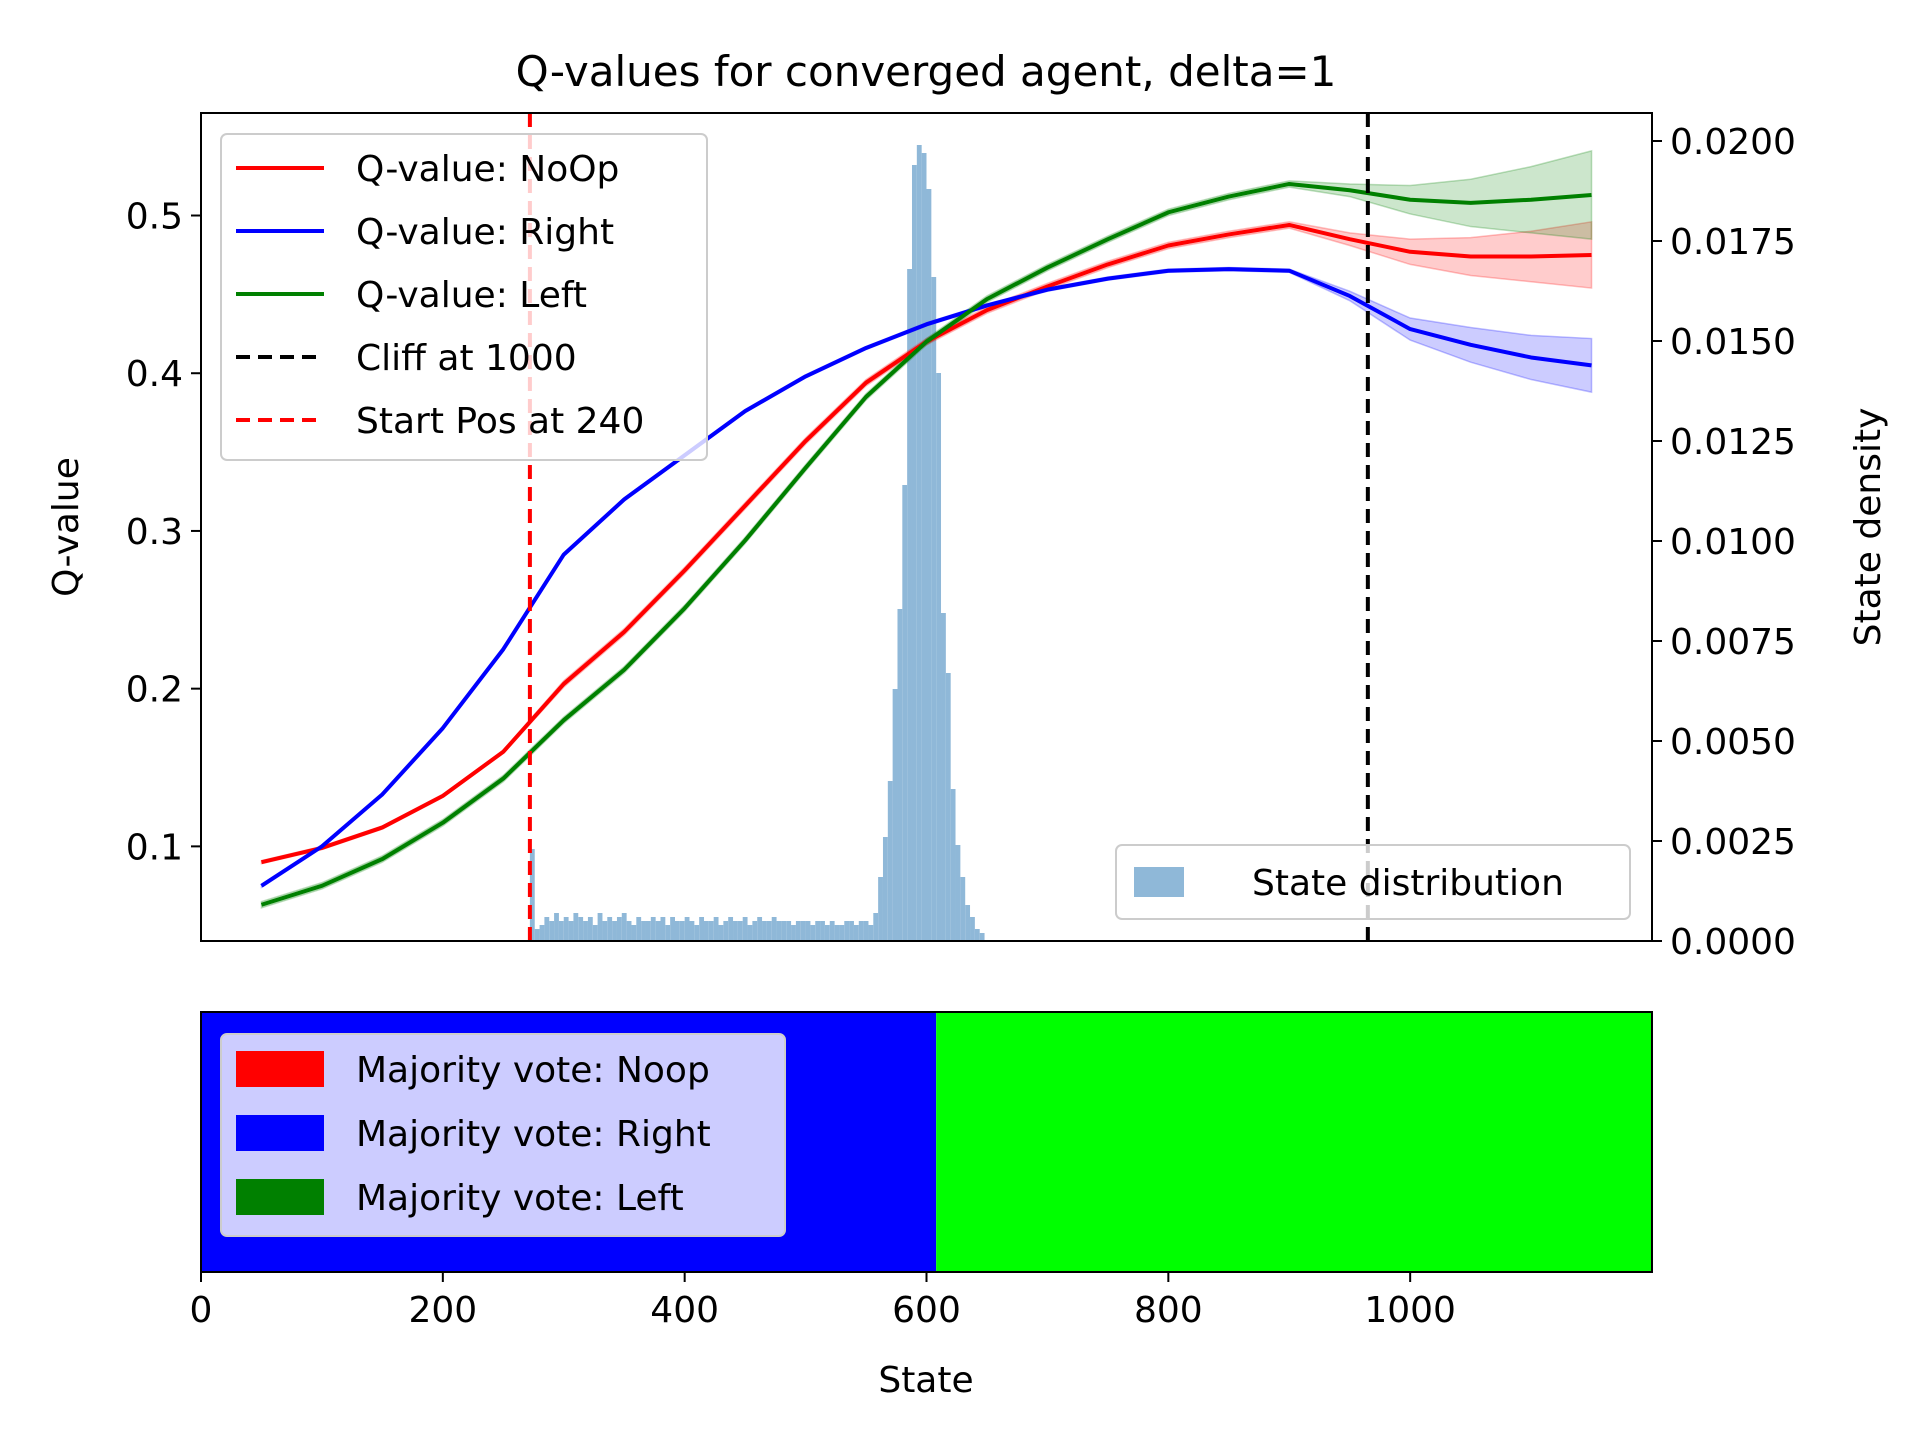  I want to click on y2-axis-label: State density, so click(1868, 527).